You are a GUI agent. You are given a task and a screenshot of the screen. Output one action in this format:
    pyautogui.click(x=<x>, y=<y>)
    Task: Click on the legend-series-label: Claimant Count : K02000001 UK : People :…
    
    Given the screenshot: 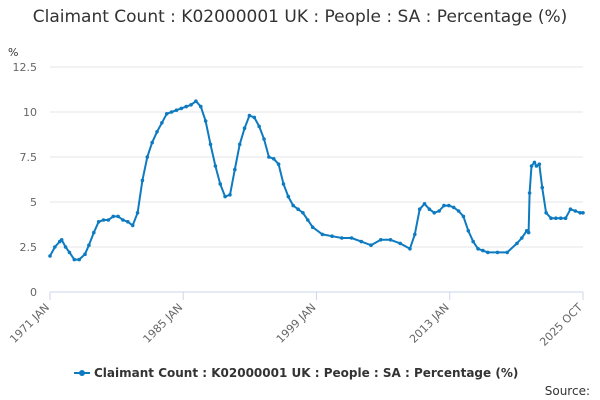 What is the action you would take?
    pyautogui.click(x=306, y=373)
    